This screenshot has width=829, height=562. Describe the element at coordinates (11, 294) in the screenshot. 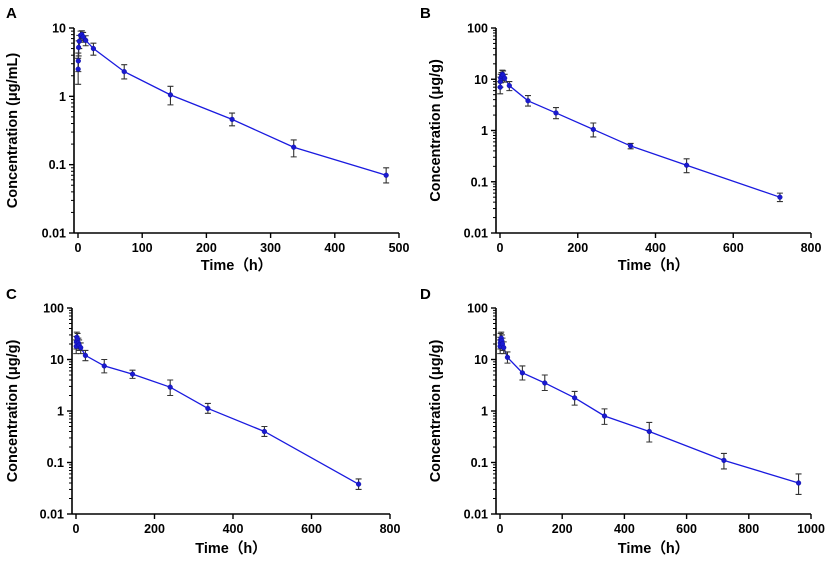

I see `panel-label: C` at that location.